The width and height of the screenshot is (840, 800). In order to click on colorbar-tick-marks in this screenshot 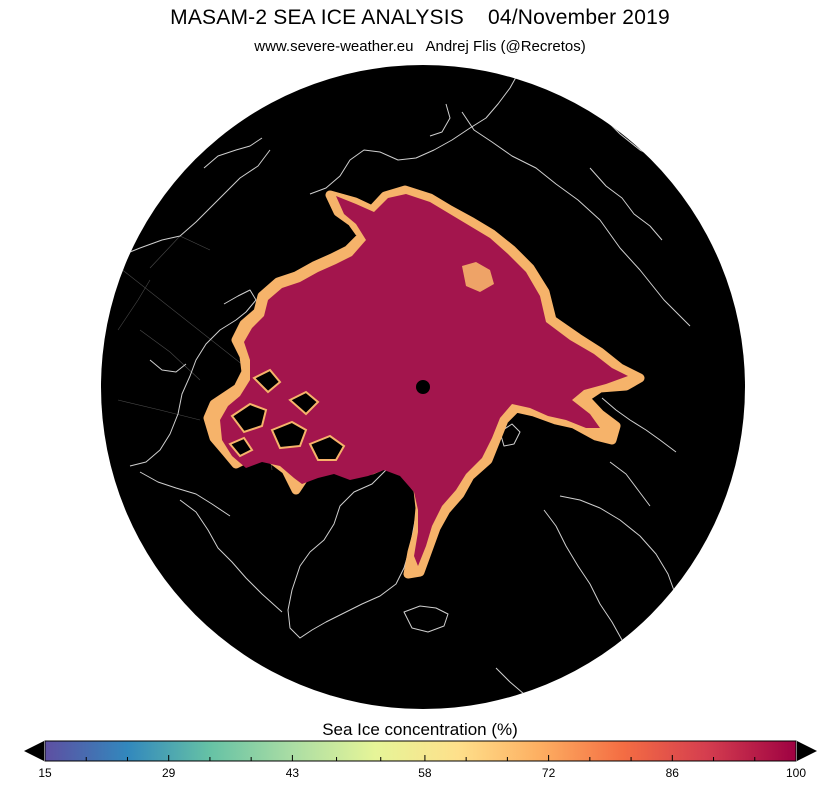, I will do `click(420, 758)`.